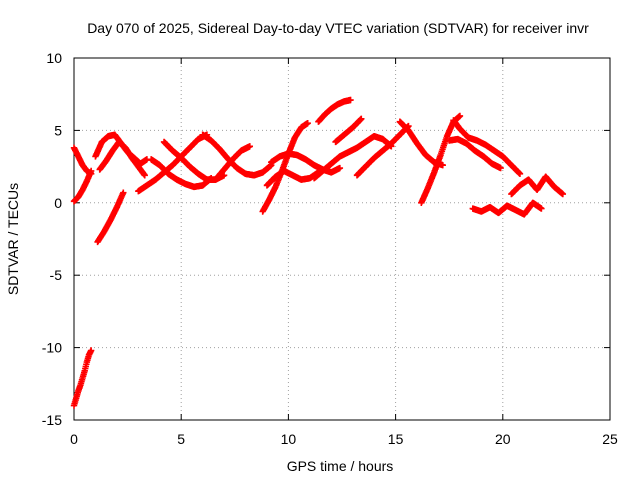  What do you see at coordinates (56, 275) in the screenshot?
I see `y-tick-label: -5` at bounding box center [56, 275].